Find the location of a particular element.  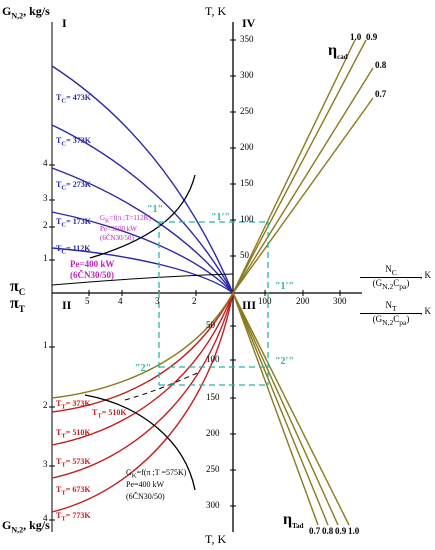

t-tick-300: 300 is located at coordinates (247, 75).